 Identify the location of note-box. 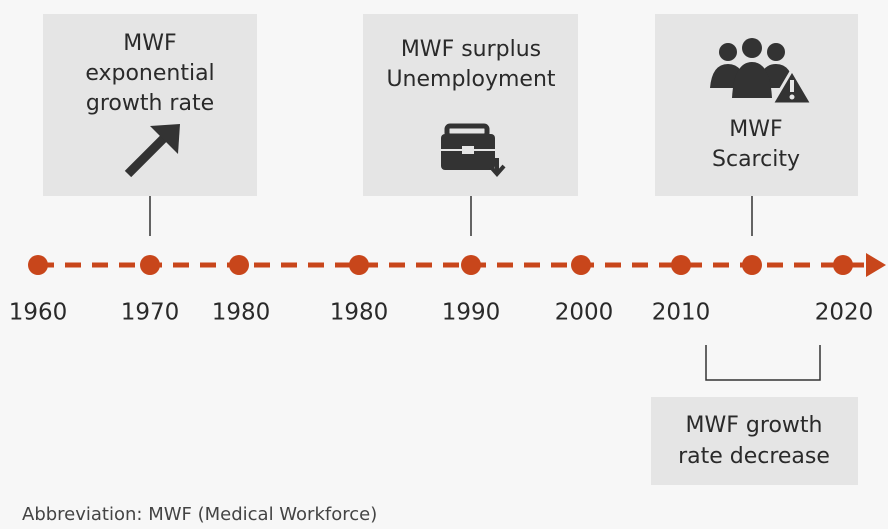
(754, 441).